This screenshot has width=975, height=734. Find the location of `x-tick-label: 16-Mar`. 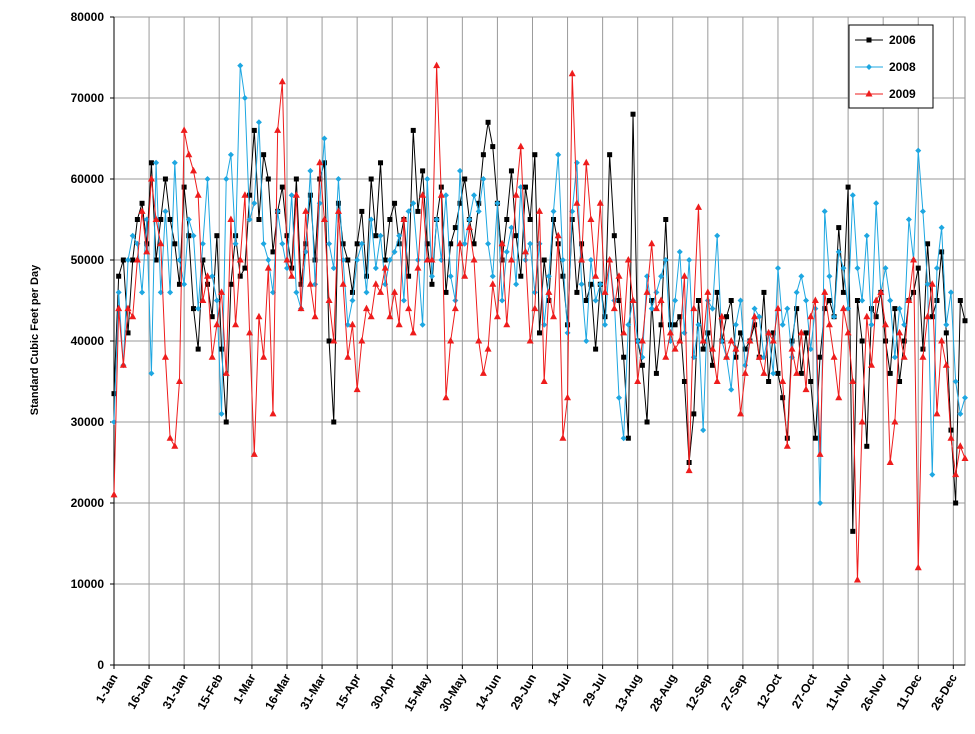

x-tick-label: 16-Mar is located at coordinates (278, 691).